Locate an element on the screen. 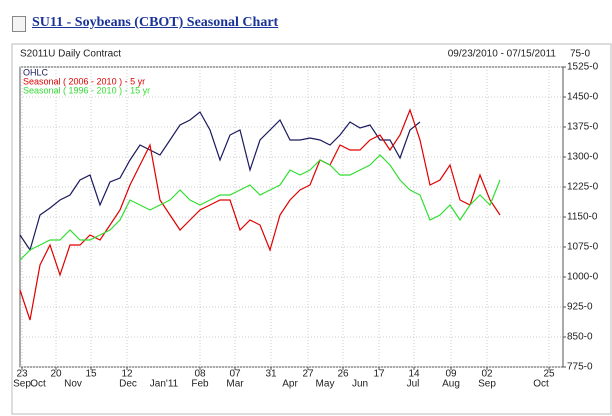  y-tick-label: 1225-0 is located at coordinates (583, 187).